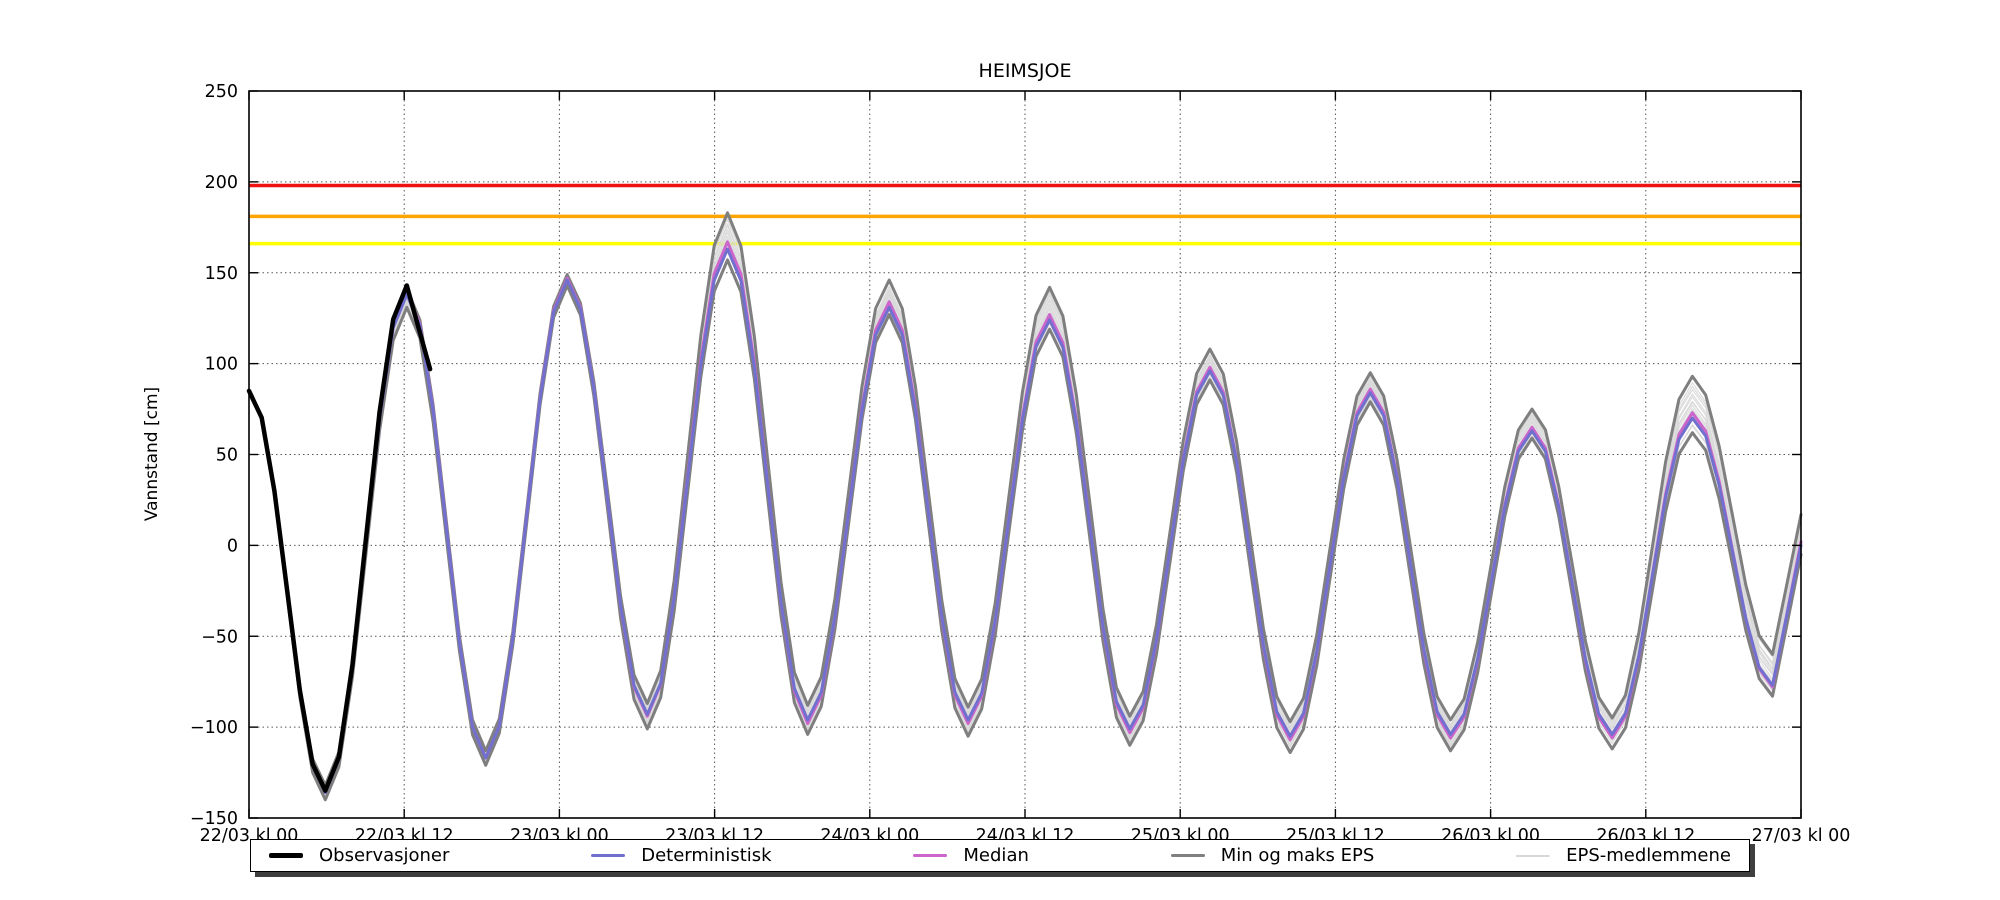 The width and height of the screenshot is (2000, 900). Describe the element at coordinates (227, 456) in the screenshot. I see `y-tick-label: 50` at that location.